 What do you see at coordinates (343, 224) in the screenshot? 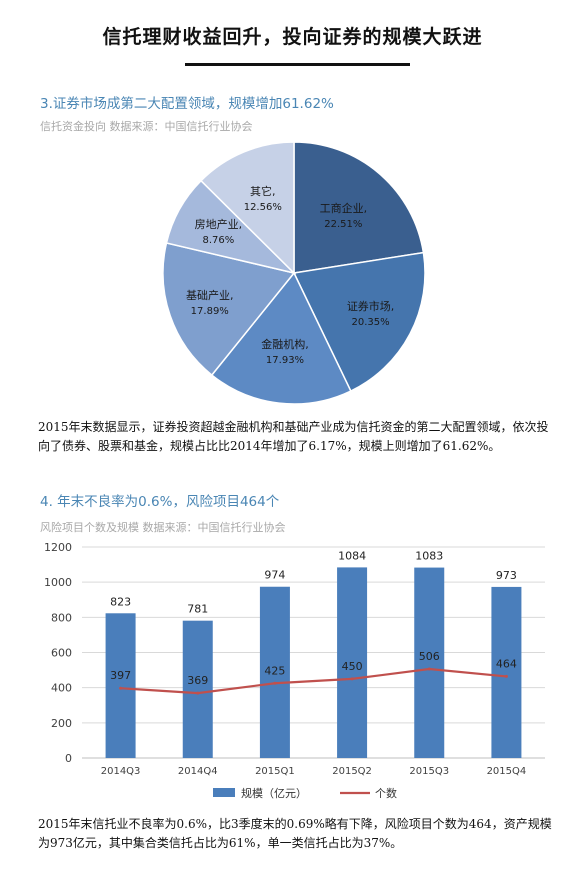
I see `pie-slice-value: 22.51%` at bounding box center [343, 224].